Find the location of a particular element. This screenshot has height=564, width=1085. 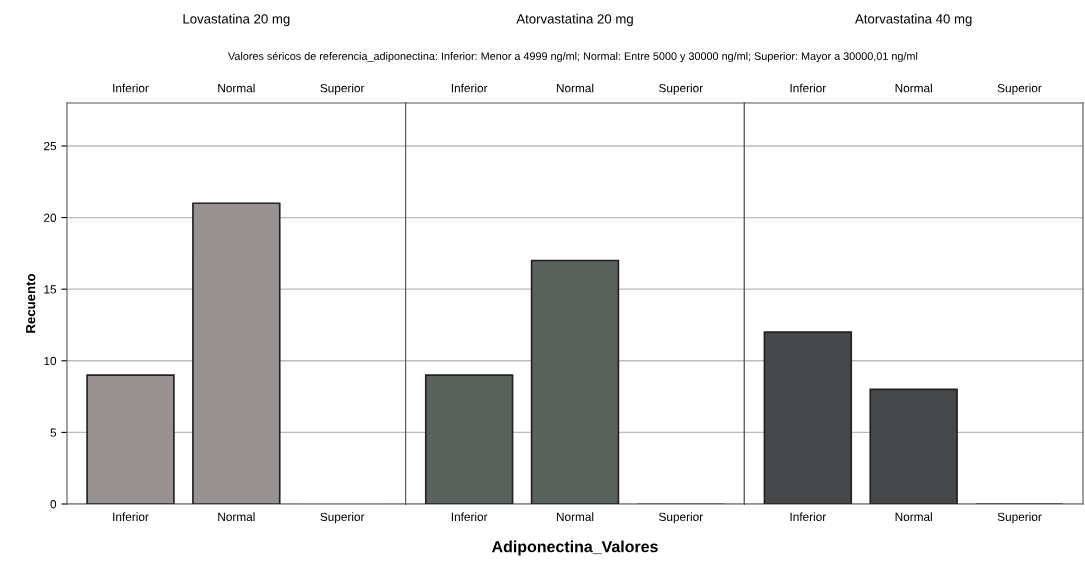

y-tick-label: 15 is located at coordinates (50, 289).